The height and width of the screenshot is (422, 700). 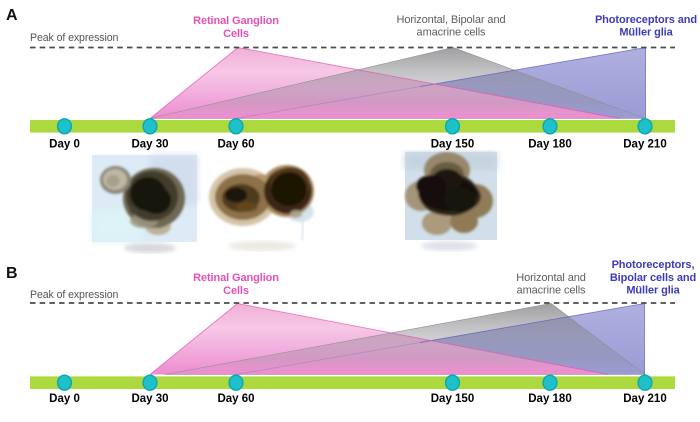 I want to click on svg-text: Horizontal and, so click(x=551, y=278).